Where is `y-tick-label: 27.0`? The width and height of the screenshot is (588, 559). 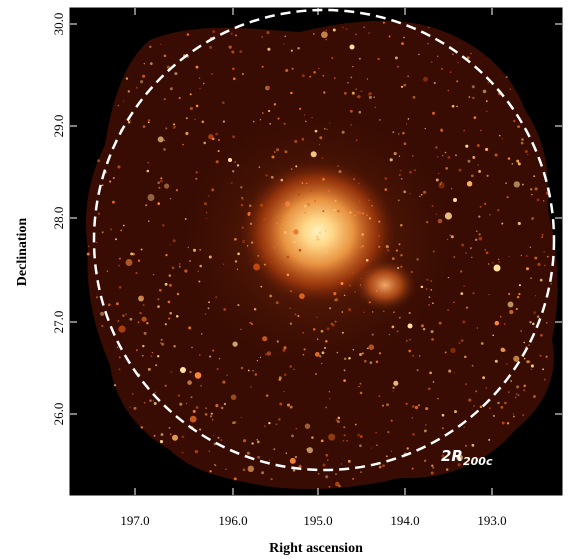
y-tick-label: 27.0 is located at coordinates (58, 322).